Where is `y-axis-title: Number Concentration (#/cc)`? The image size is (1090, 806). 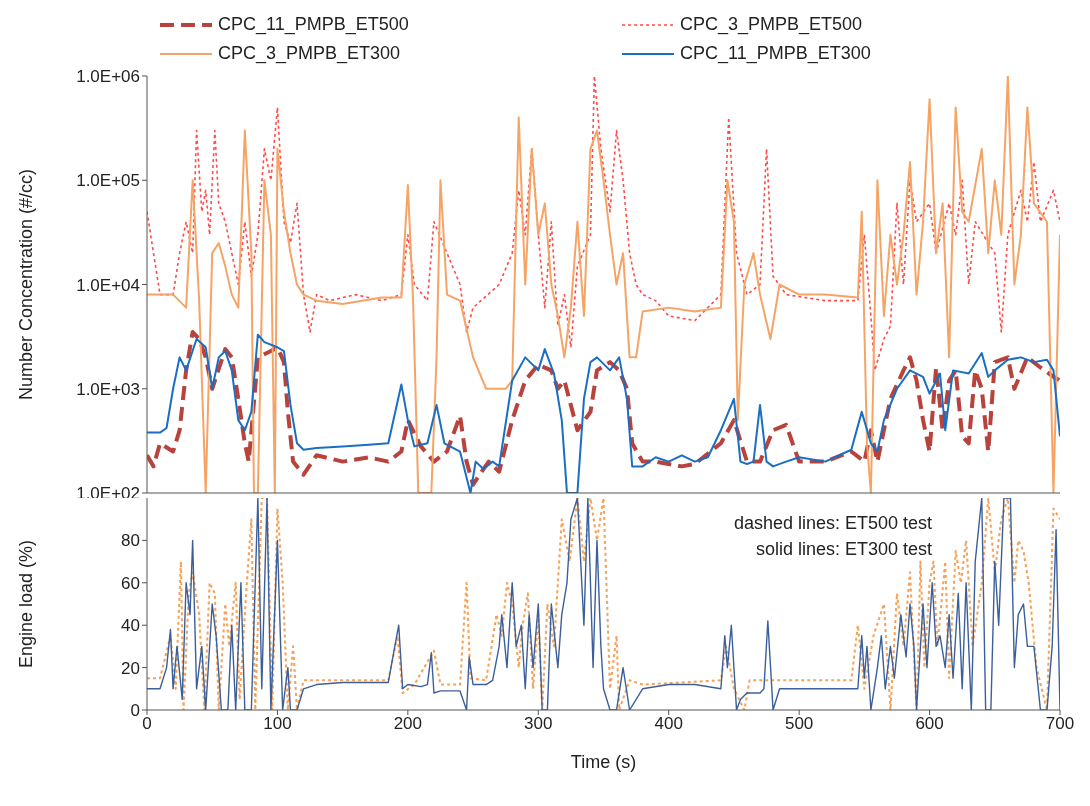 y-axis-title: Number Concentration (#/cc) is located at coordinates (26, 284).